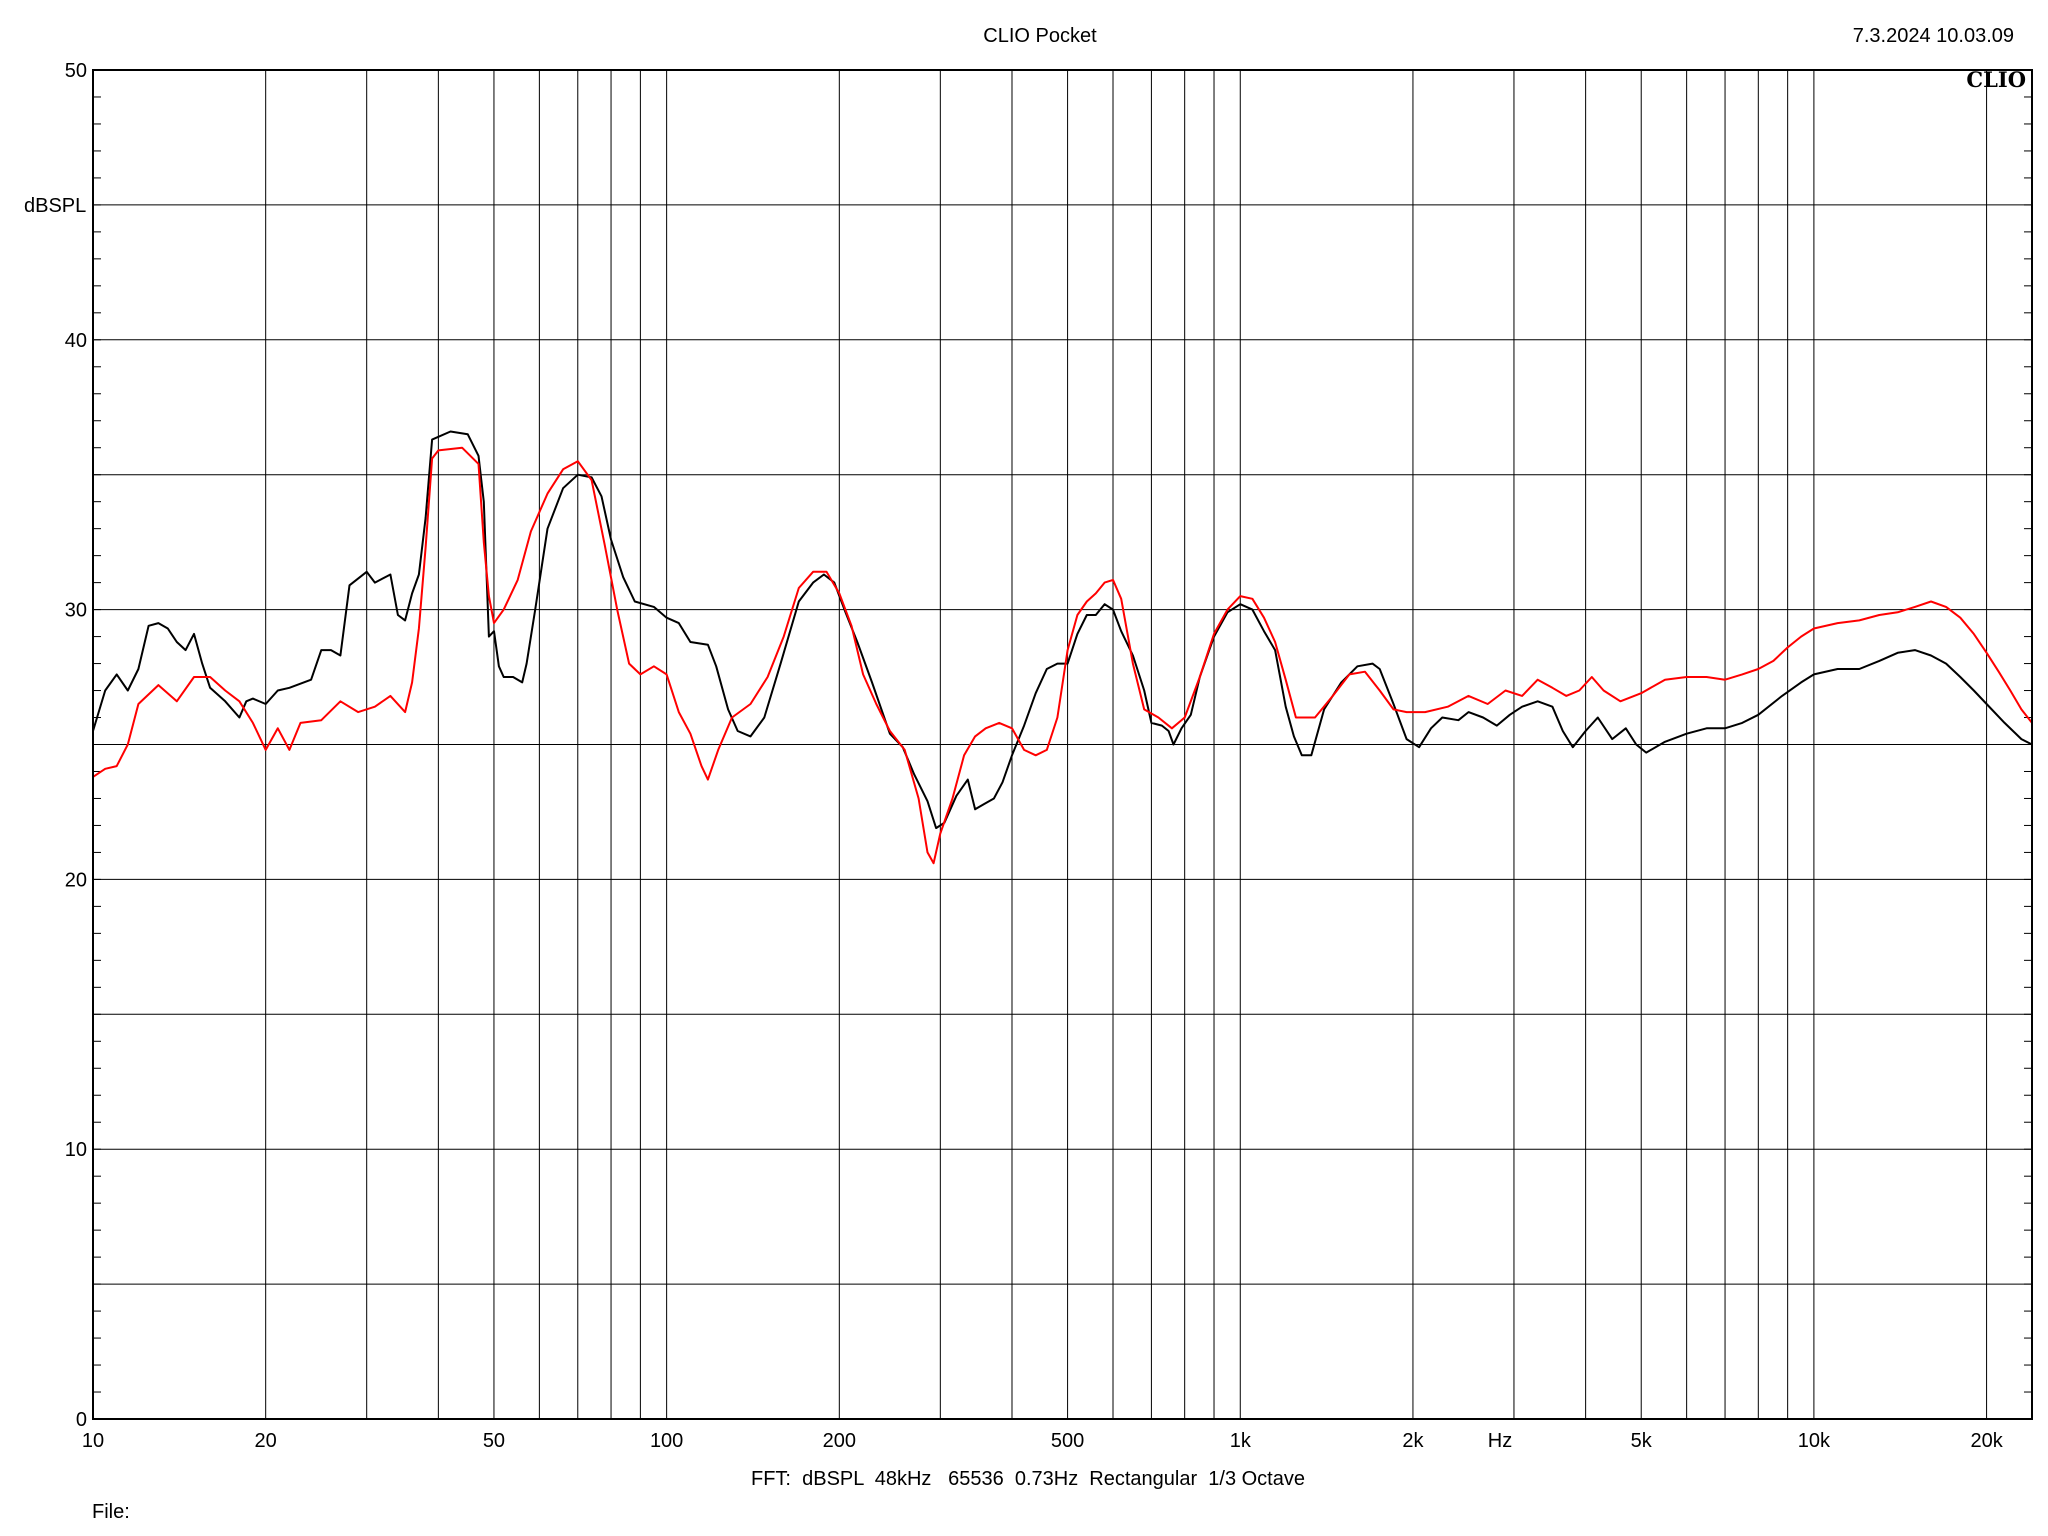 Image resolution: width=2048 pixels, height=1536 pixels. Describe the element at coordinates (1986, 1441) in the screenshot. I see `x-tick-label: 20k` at that location.